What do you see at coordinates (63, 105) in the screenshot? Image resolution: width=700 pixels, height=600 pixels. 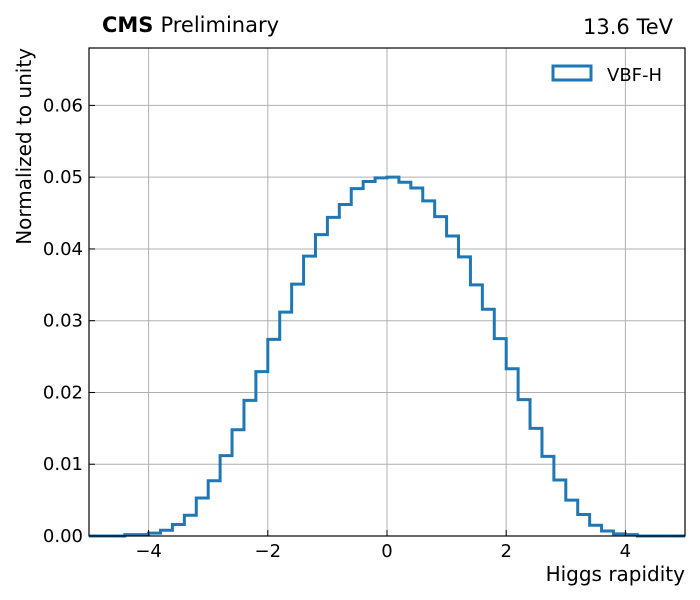 I see `y-tick-label: 0.06` at bounding box center [63, 105].